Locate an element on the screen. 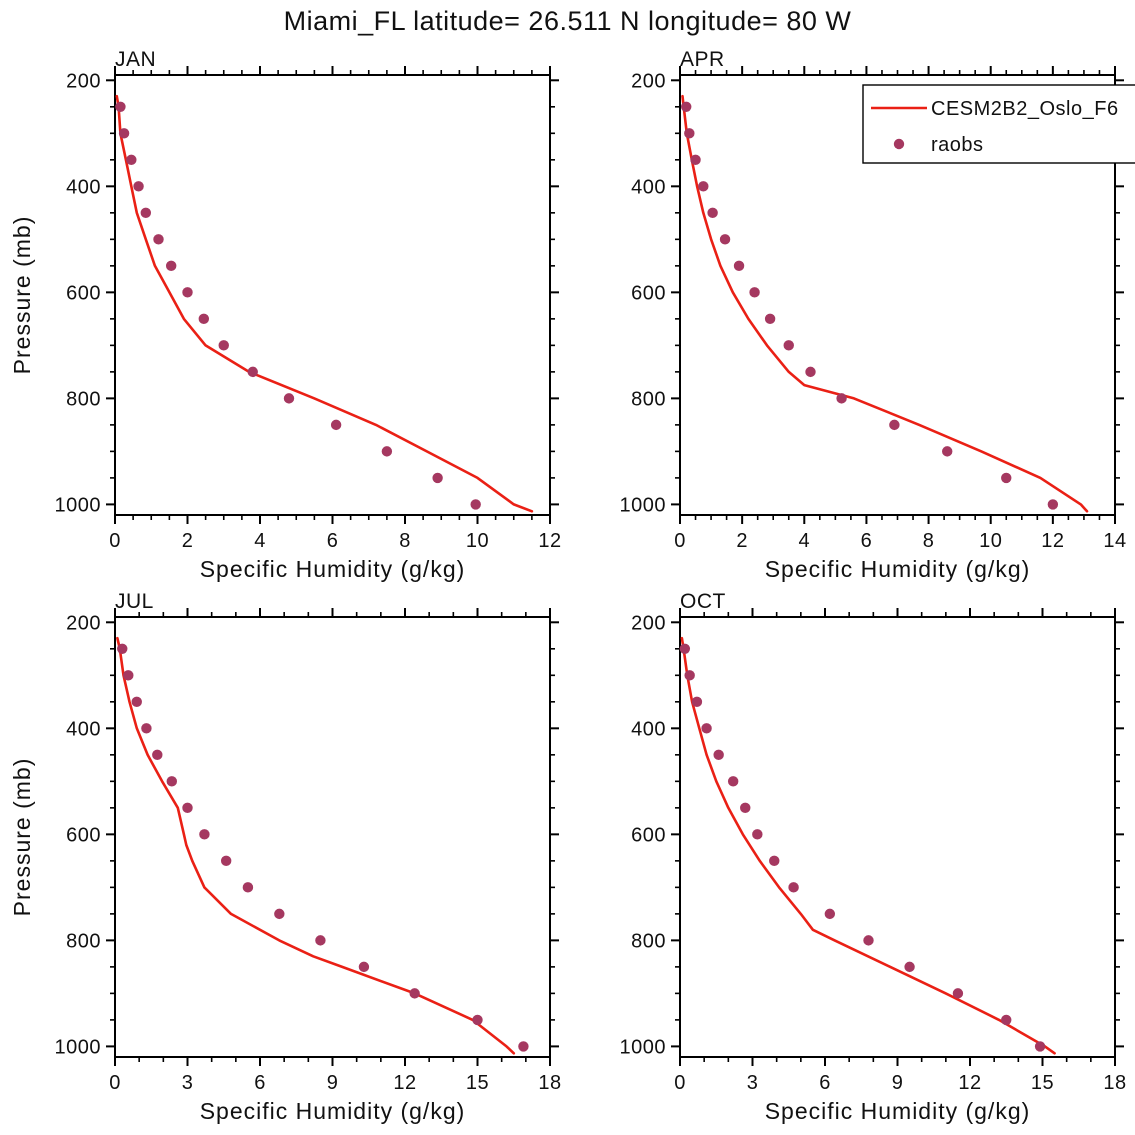  y-tick-label: 200 is located at coordinates (648, 623).